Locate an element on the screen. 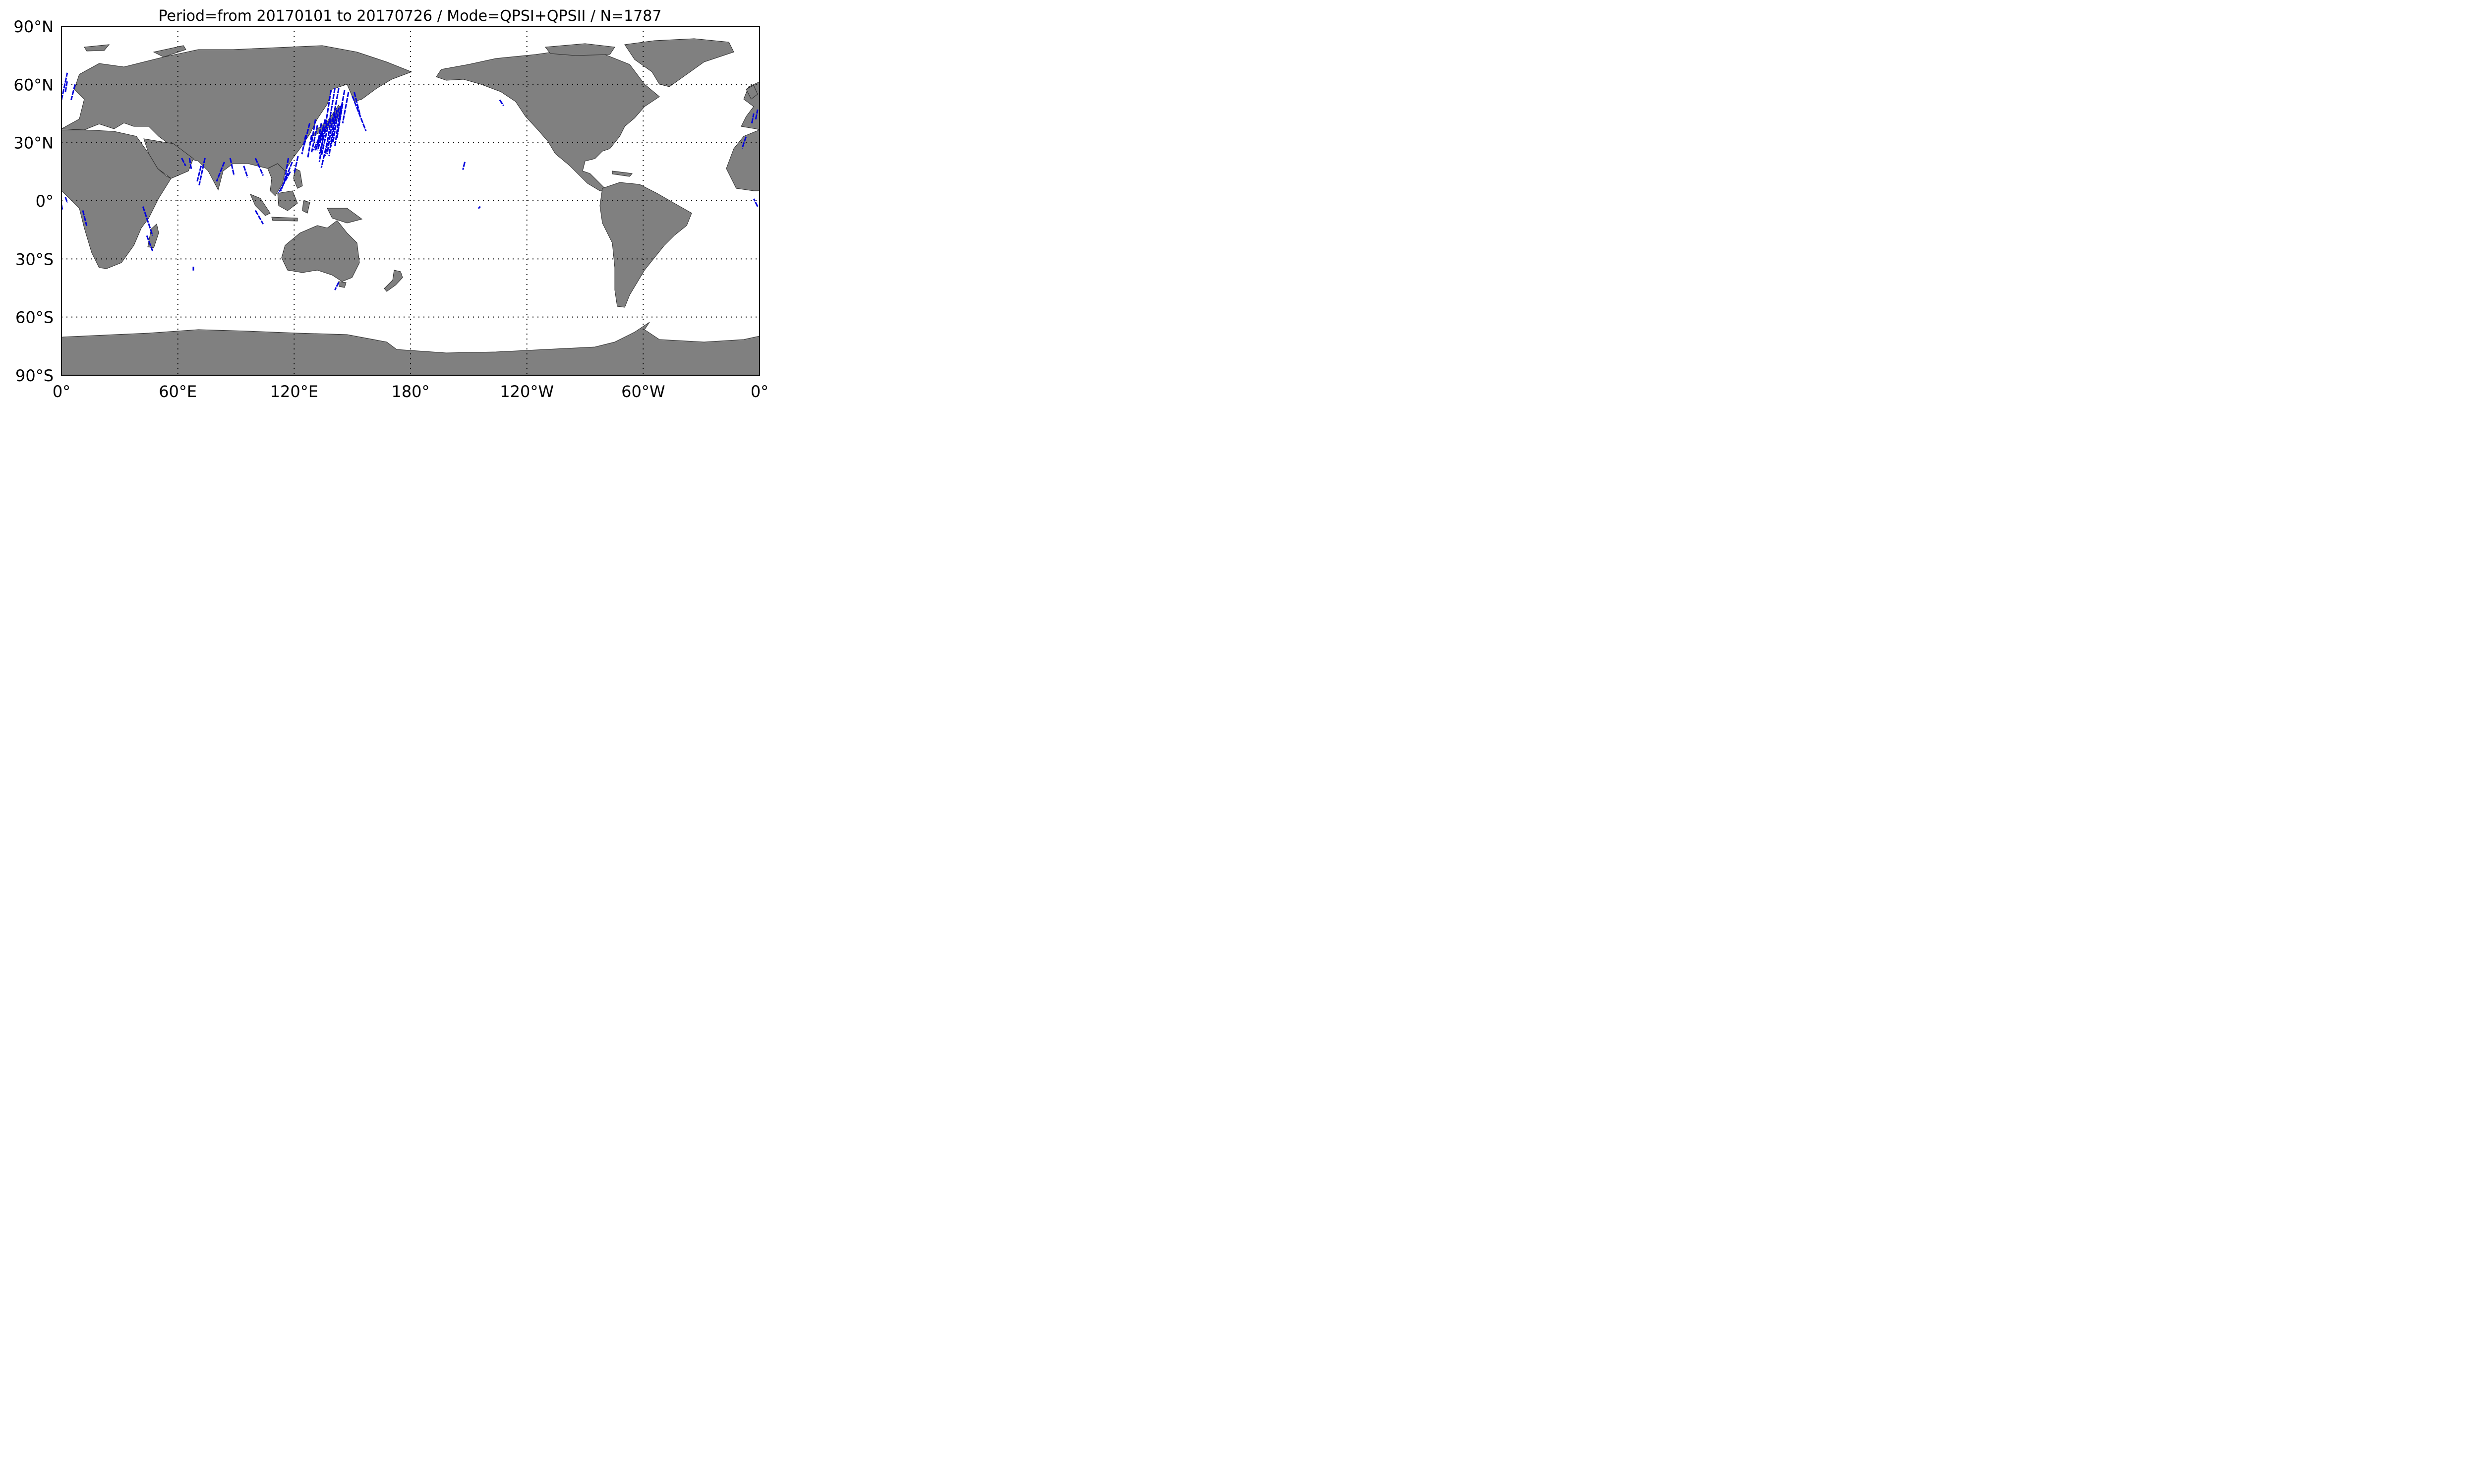 The image size is (2479, 1484). x-tick-label: 180° is located at coordinates (410, 392).